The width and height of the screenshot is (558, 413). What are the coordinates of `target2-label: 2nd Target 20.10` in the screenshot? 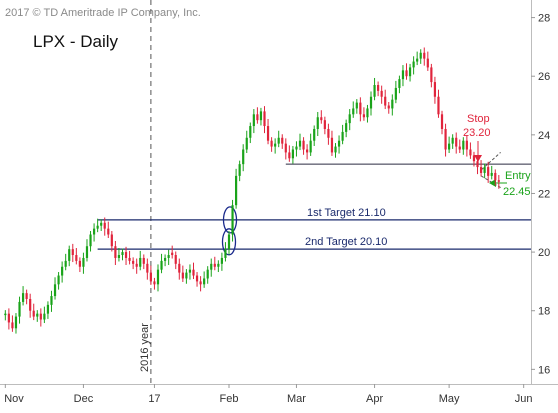 It's located at (346, 242).